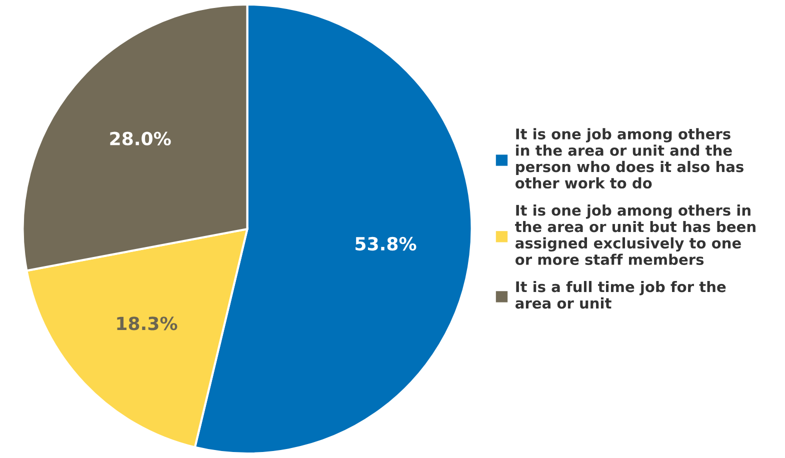 The height and width of the screenshot is (458, 785). I want to click on legend-label: It is one job among others in the area or unit but has been assigned exclusively to one or more staff members, so click(635, 235).